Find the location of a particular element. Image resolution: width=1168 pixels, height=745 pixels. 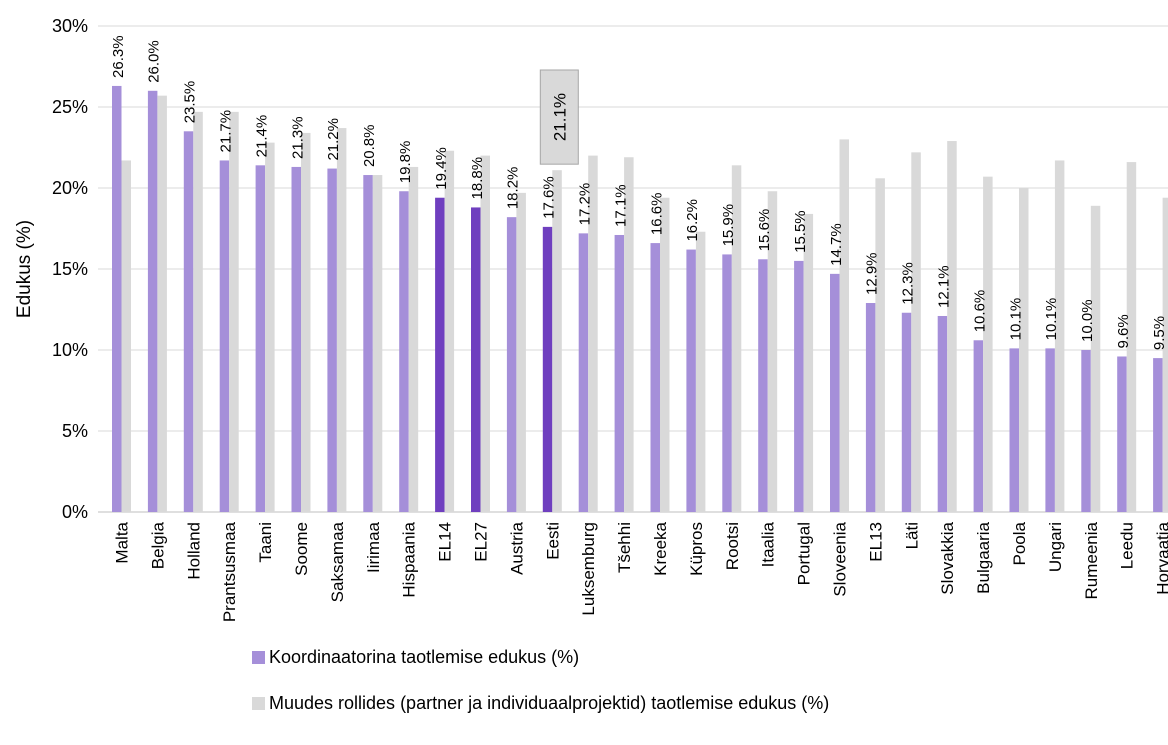

x-tick-label: EL13 is located at coordinates (875, 542).